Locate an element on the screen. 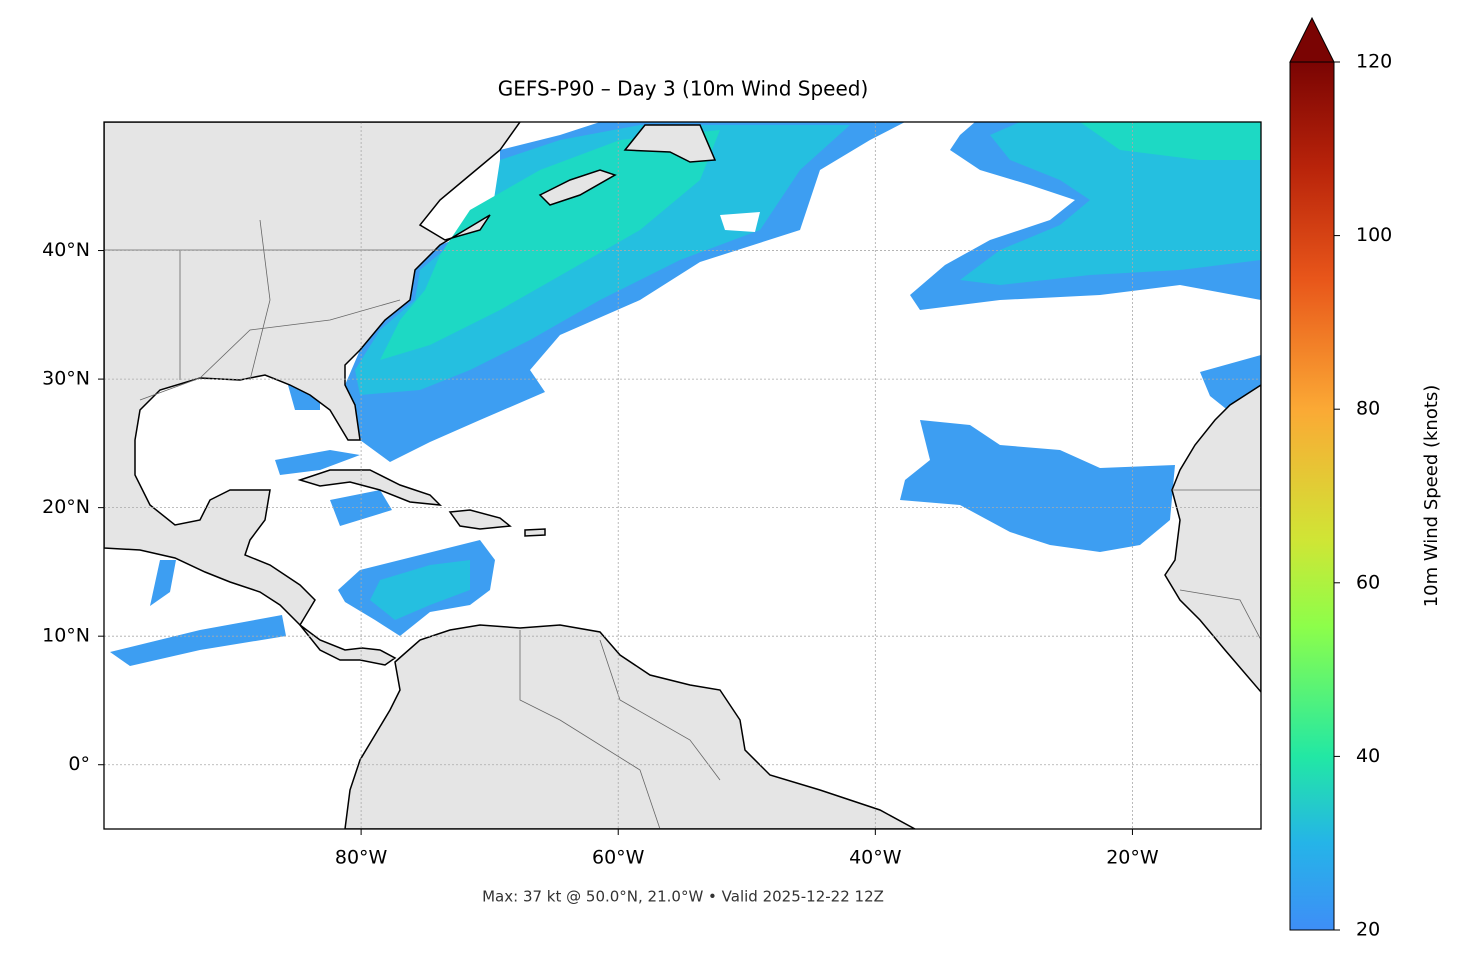 The image size is (1466, 969). nova-scotia is located at coordinates (577, 187).